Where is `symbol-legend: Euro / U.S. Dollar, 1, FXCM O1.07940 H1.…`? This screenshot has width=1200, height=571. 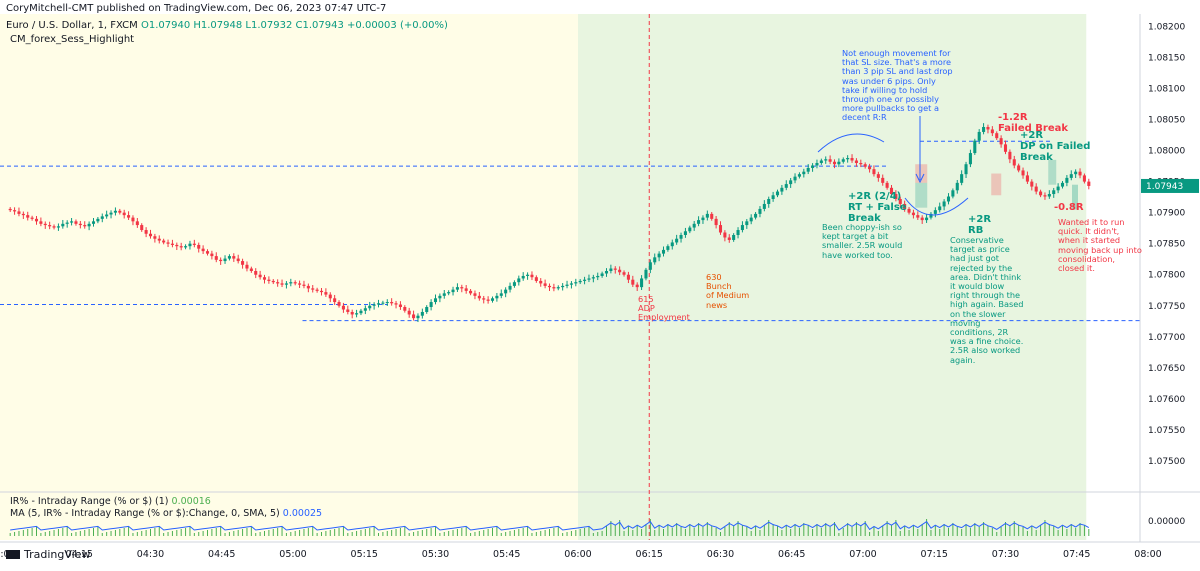 symbol-legend: Euro / U.S. Dollar, 1, FXCM O1.07940 H1.… is located at coordinates (227, 25).